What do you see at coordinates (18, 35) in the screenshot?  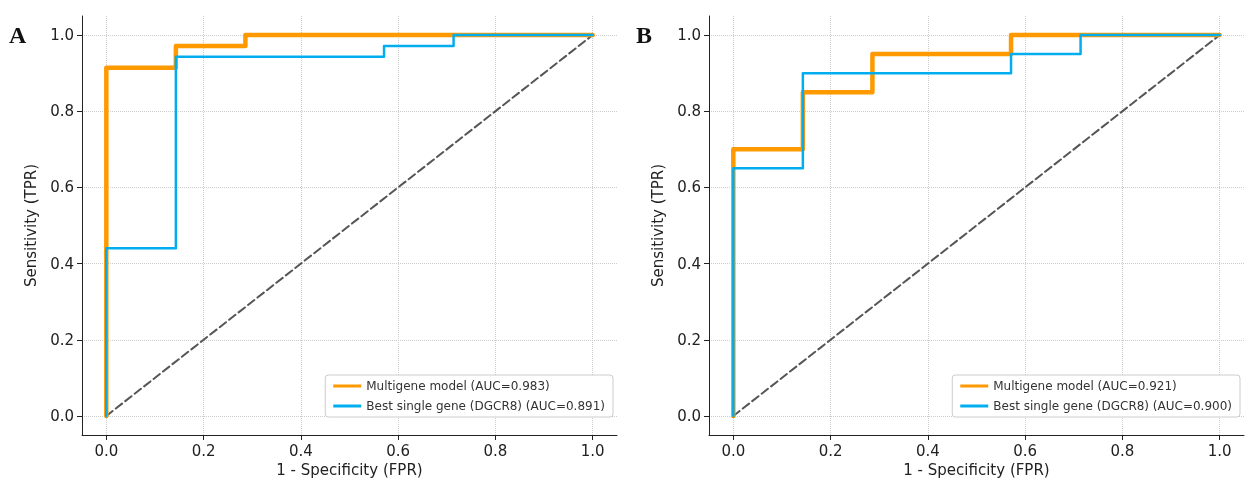 I see `chart-title: A` at bounding box center [18, 35].